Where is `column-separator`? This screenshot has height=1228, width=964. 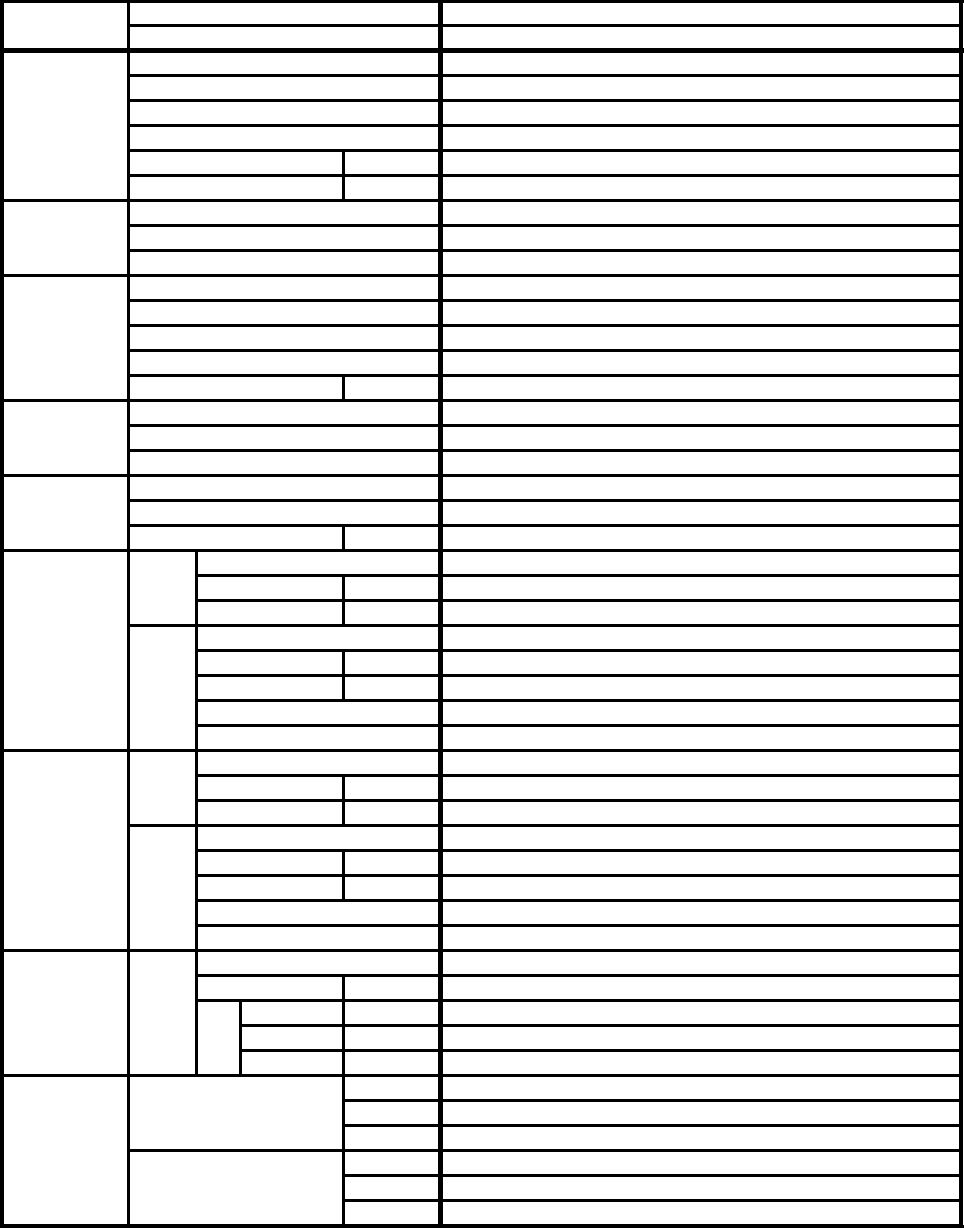 column-separator is located at coordinates (440, 614).